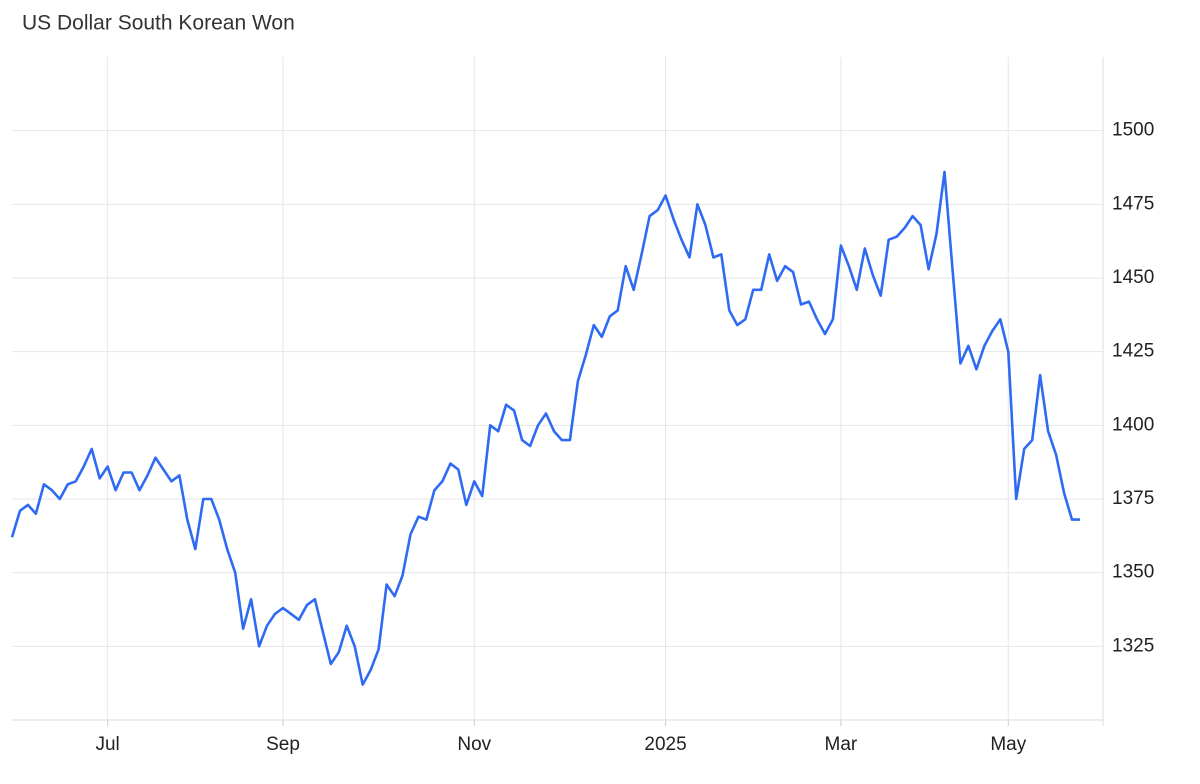 This screenshot has width=1200, height=784. What do you see at coordinates (1008, 744) in the screenshot?
I see `x-tick-label: May` at bounding box center [1008, 744].